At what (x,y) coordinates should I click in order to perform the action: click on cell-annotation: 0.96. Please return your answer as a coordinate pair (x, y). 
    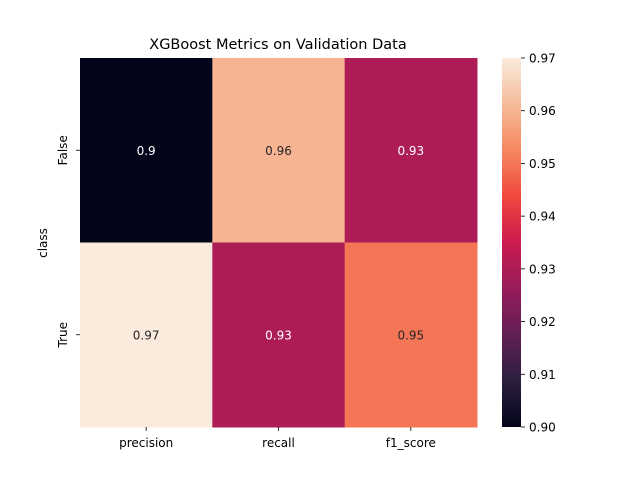
    Looking at the image, I should click on (278, 151).